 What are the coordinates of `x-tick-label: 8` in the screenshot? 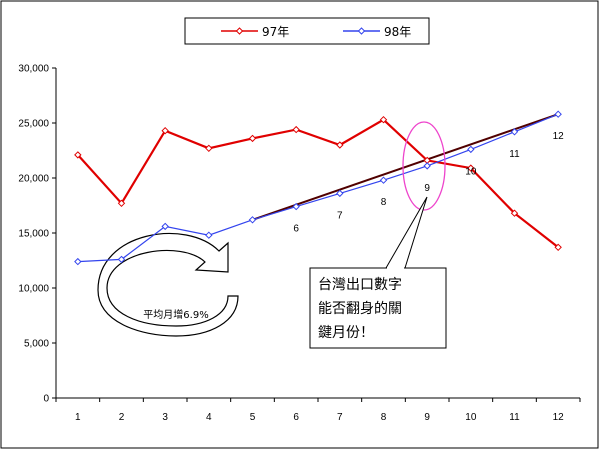 It's located at (384, 417).